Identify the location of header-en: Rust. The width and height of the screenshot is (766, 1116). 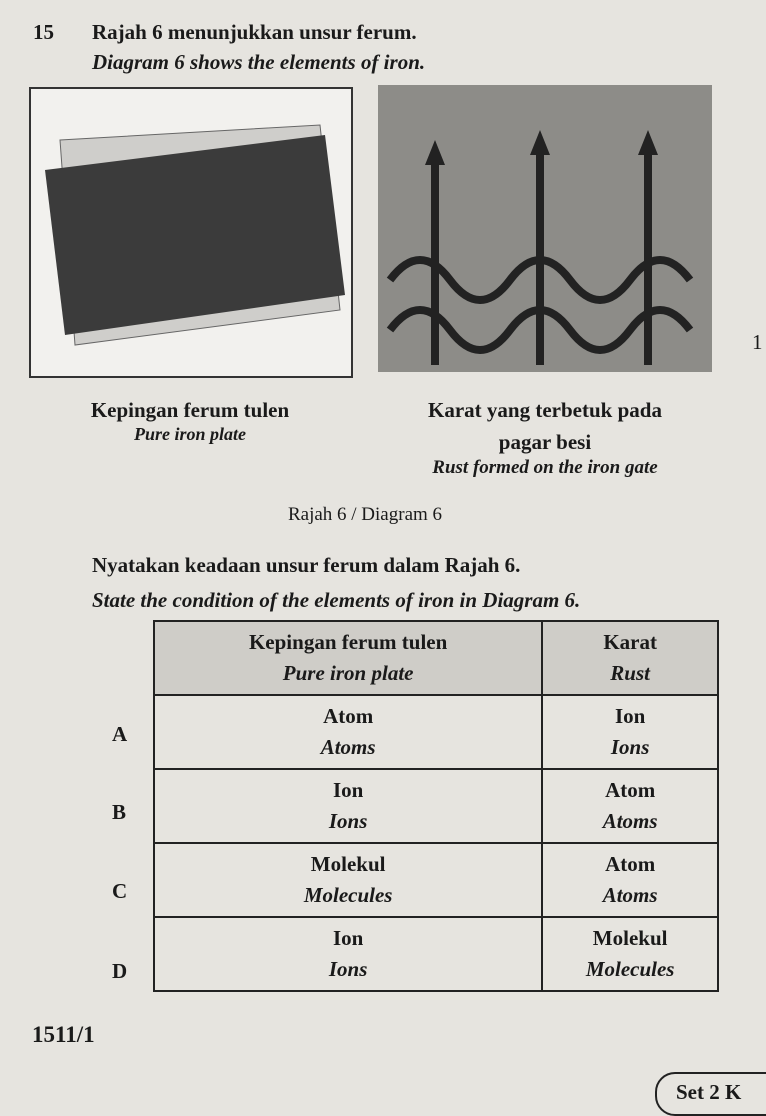
(630, 673).